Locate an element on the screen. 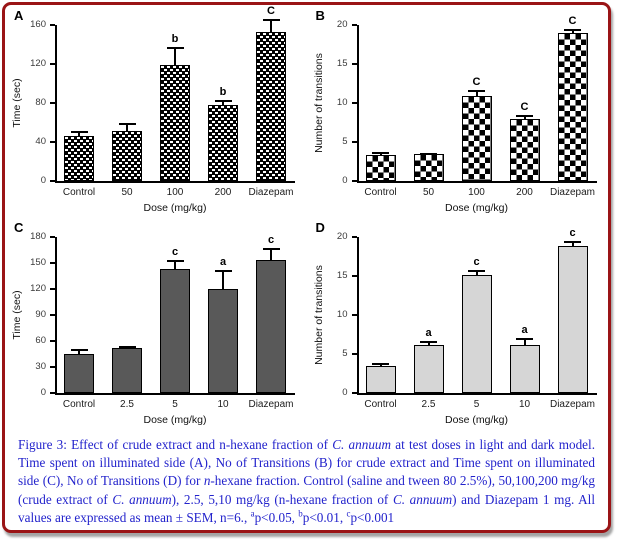 This screenshot has height=549, width=619. caption-superscript: a is located at coordinates (252, 513).